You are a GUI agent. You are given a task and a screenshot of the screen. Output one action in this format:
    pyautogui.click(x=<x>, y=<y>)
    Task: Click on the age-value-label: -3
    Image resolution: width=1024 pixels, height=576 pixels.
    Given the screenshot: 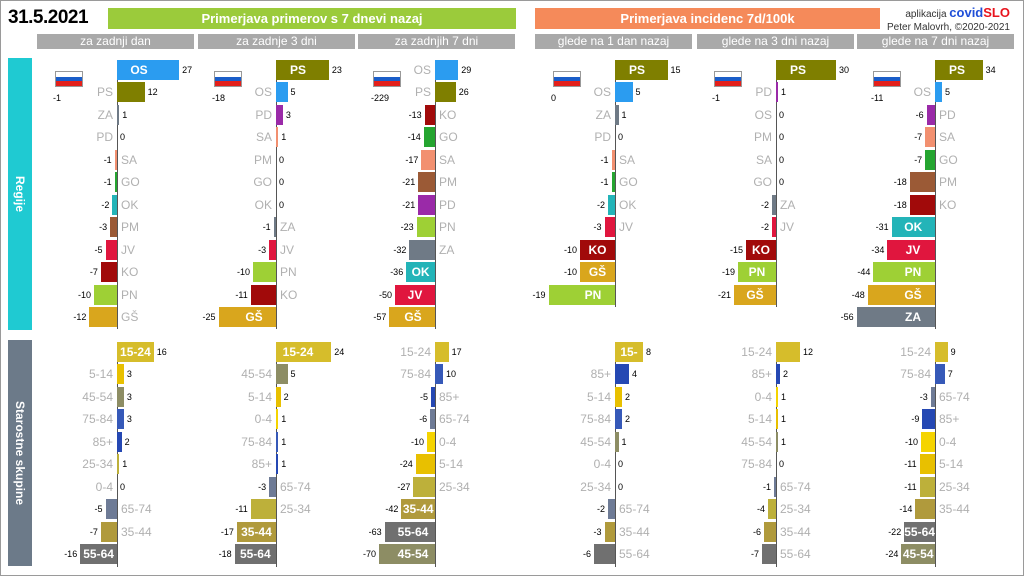 What is the action you would take?
    pyautogui.click(x=262, y=486)
    